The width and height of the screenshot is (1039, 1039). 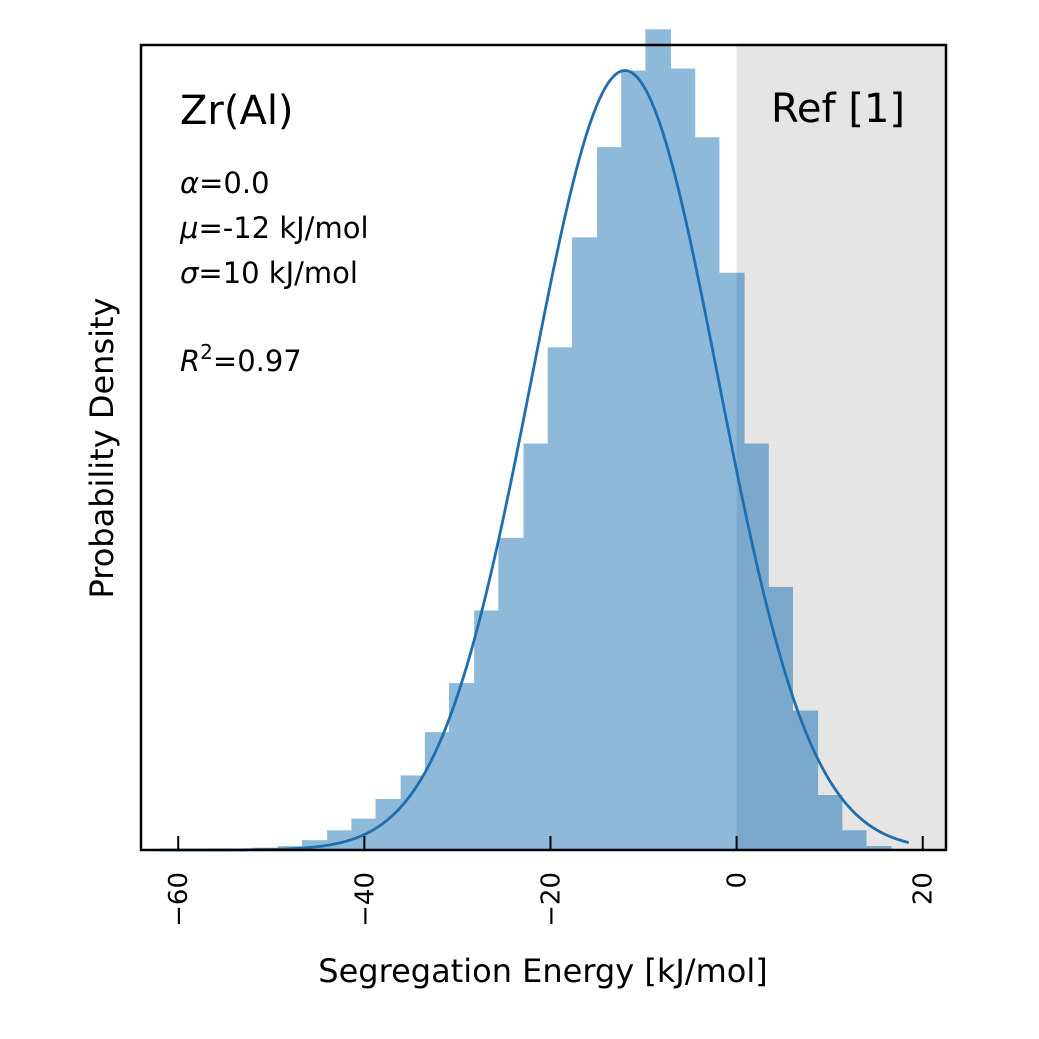 I want to click on r-squared-annotation: R2=0.97, so click(x=241, y=359).